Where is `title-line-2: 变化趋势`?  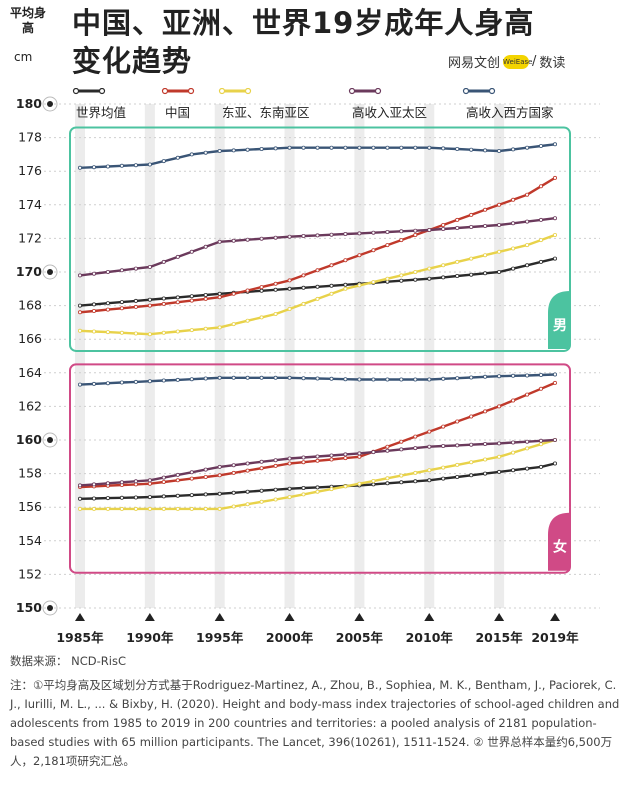
title-line-2: 变化趋势 is located at coordinates (132, 61).